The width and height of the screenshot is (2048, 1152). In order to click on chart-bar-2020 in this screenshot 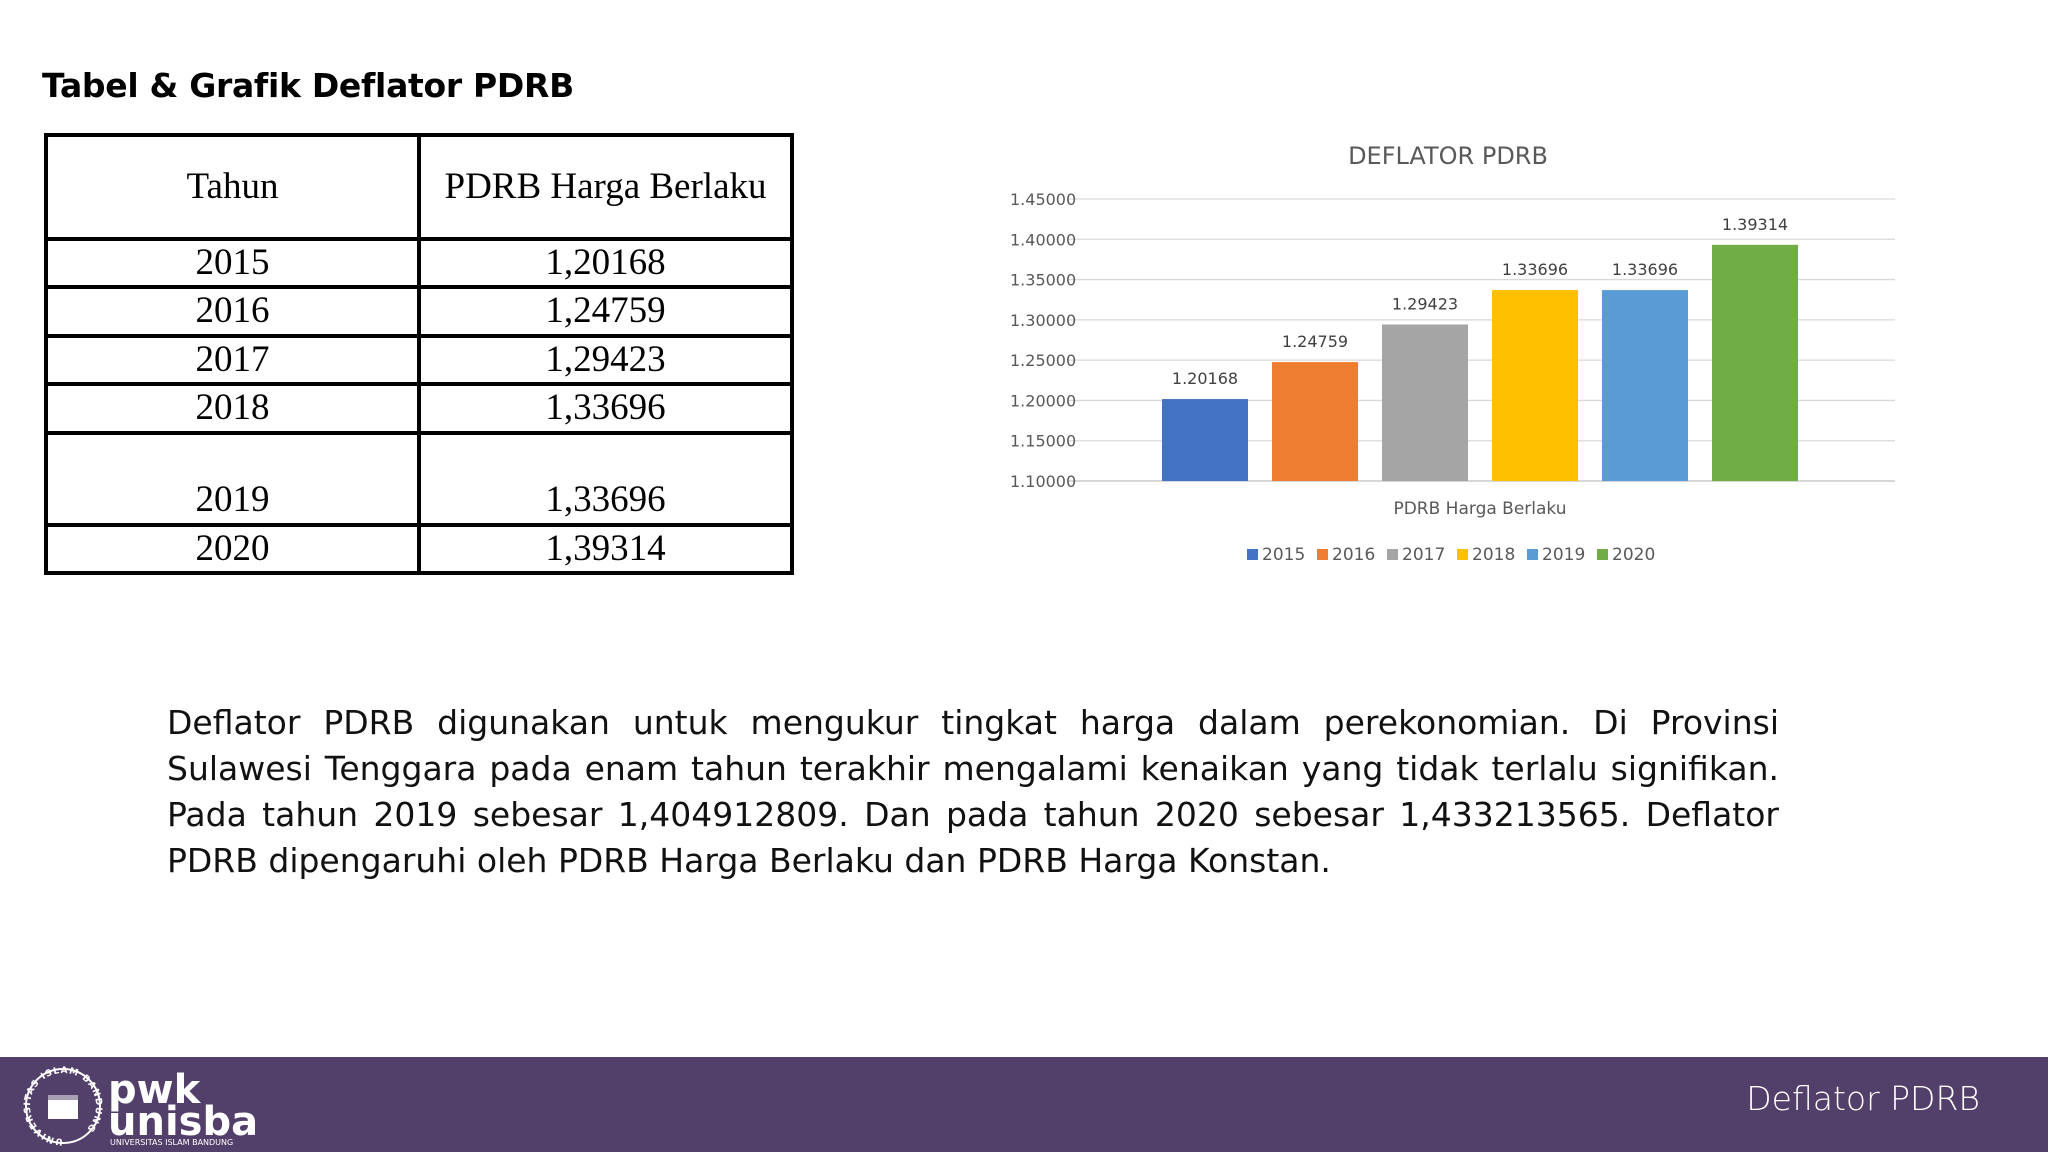, I will do `click(1755, 362)`.